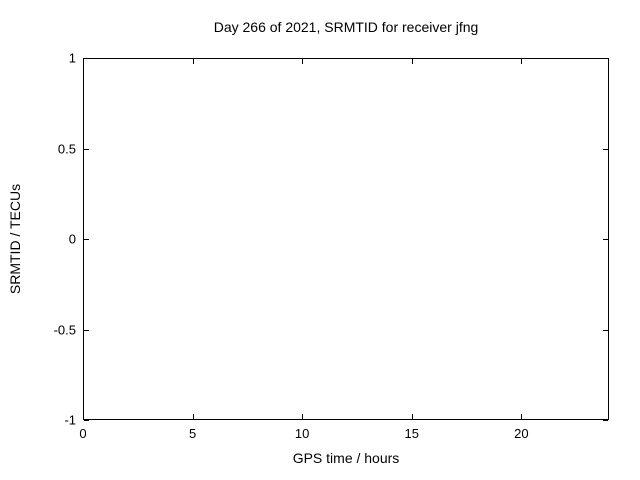  What do you see at coordinates (64, 329) in the screenshot?
I see `y-tick-label: -0.5` at bounding box center [64, 329].